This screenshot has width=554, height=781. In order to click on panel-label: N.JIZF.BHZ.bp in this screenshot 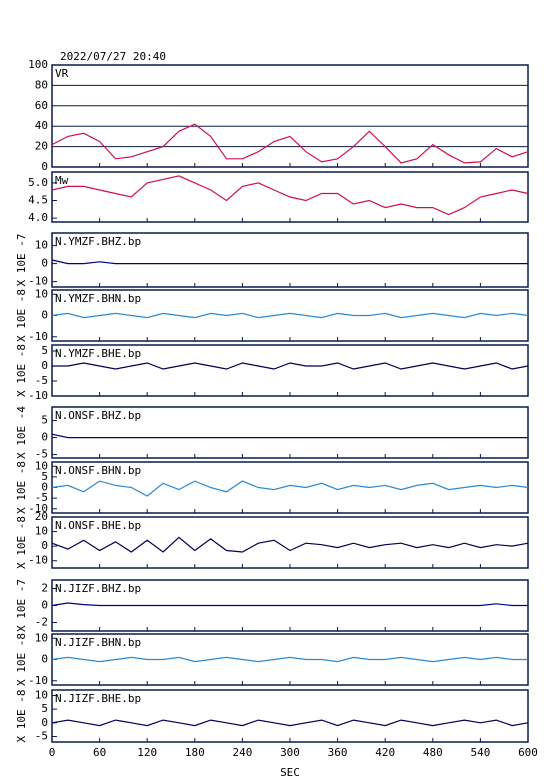, I will do `click(98, 588)`.